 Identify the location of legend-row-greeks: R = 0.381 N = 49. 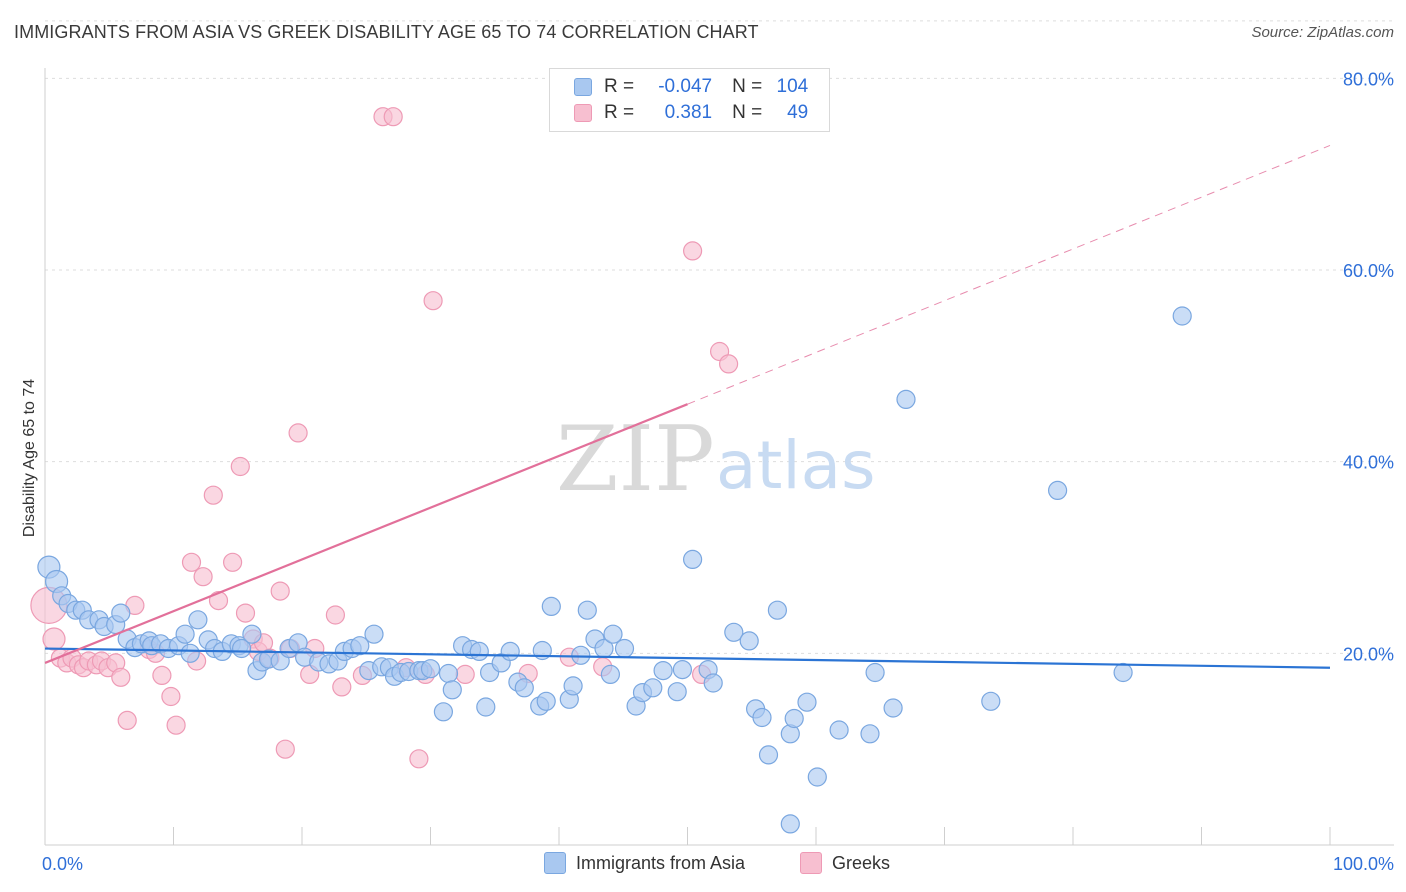
(691, 113).